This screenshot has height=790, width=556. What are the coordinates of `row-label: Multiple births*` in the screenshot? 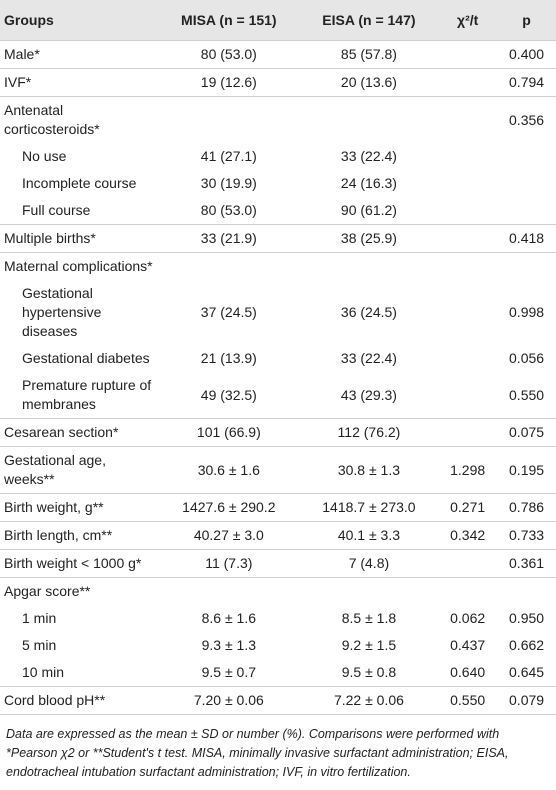 It's located at (79, 238).